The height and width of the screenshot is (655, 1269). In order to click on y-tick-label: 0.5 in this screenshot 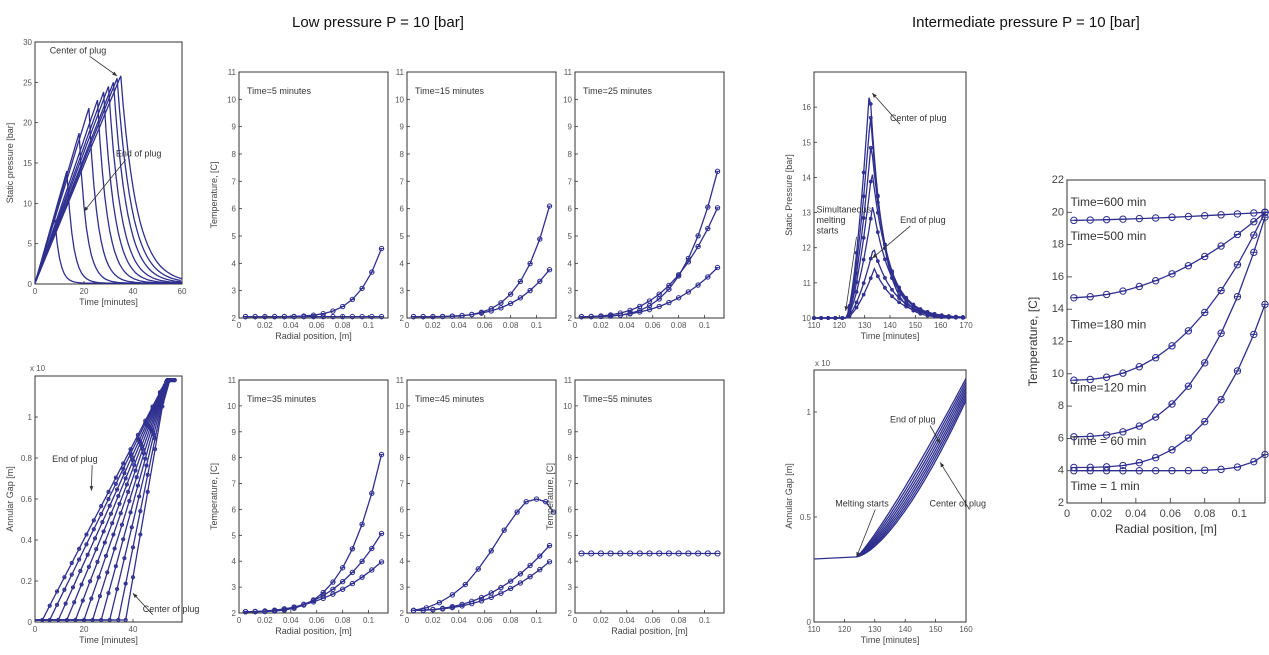, I will do `click(806, 517)`.